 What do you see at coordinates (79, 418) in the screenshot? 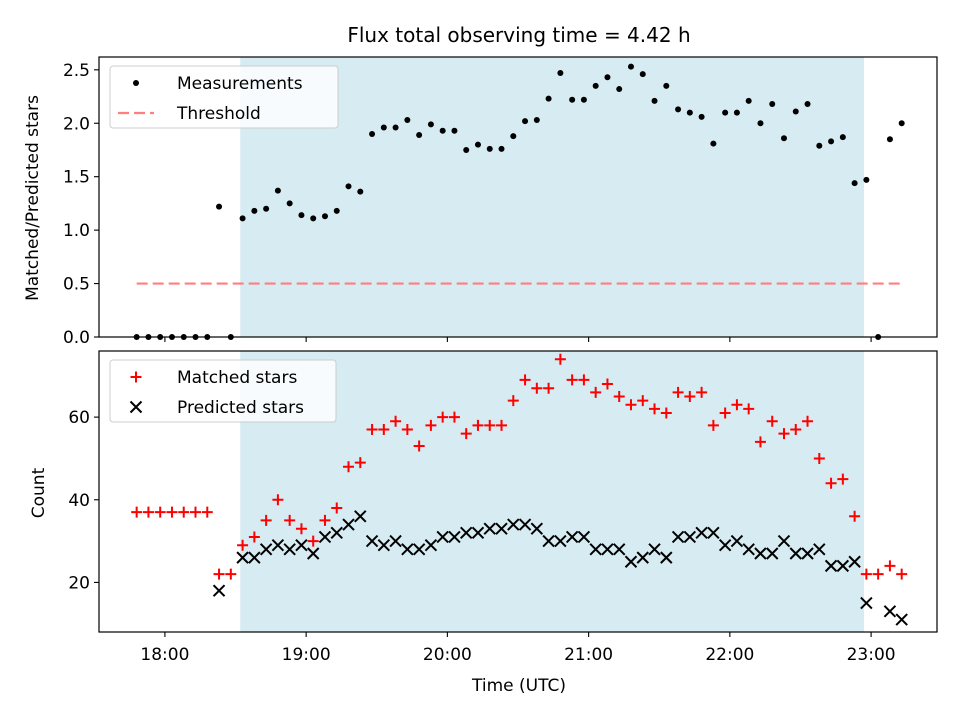
I see `y-tick-label: 60` at bounding box center [79, 418].